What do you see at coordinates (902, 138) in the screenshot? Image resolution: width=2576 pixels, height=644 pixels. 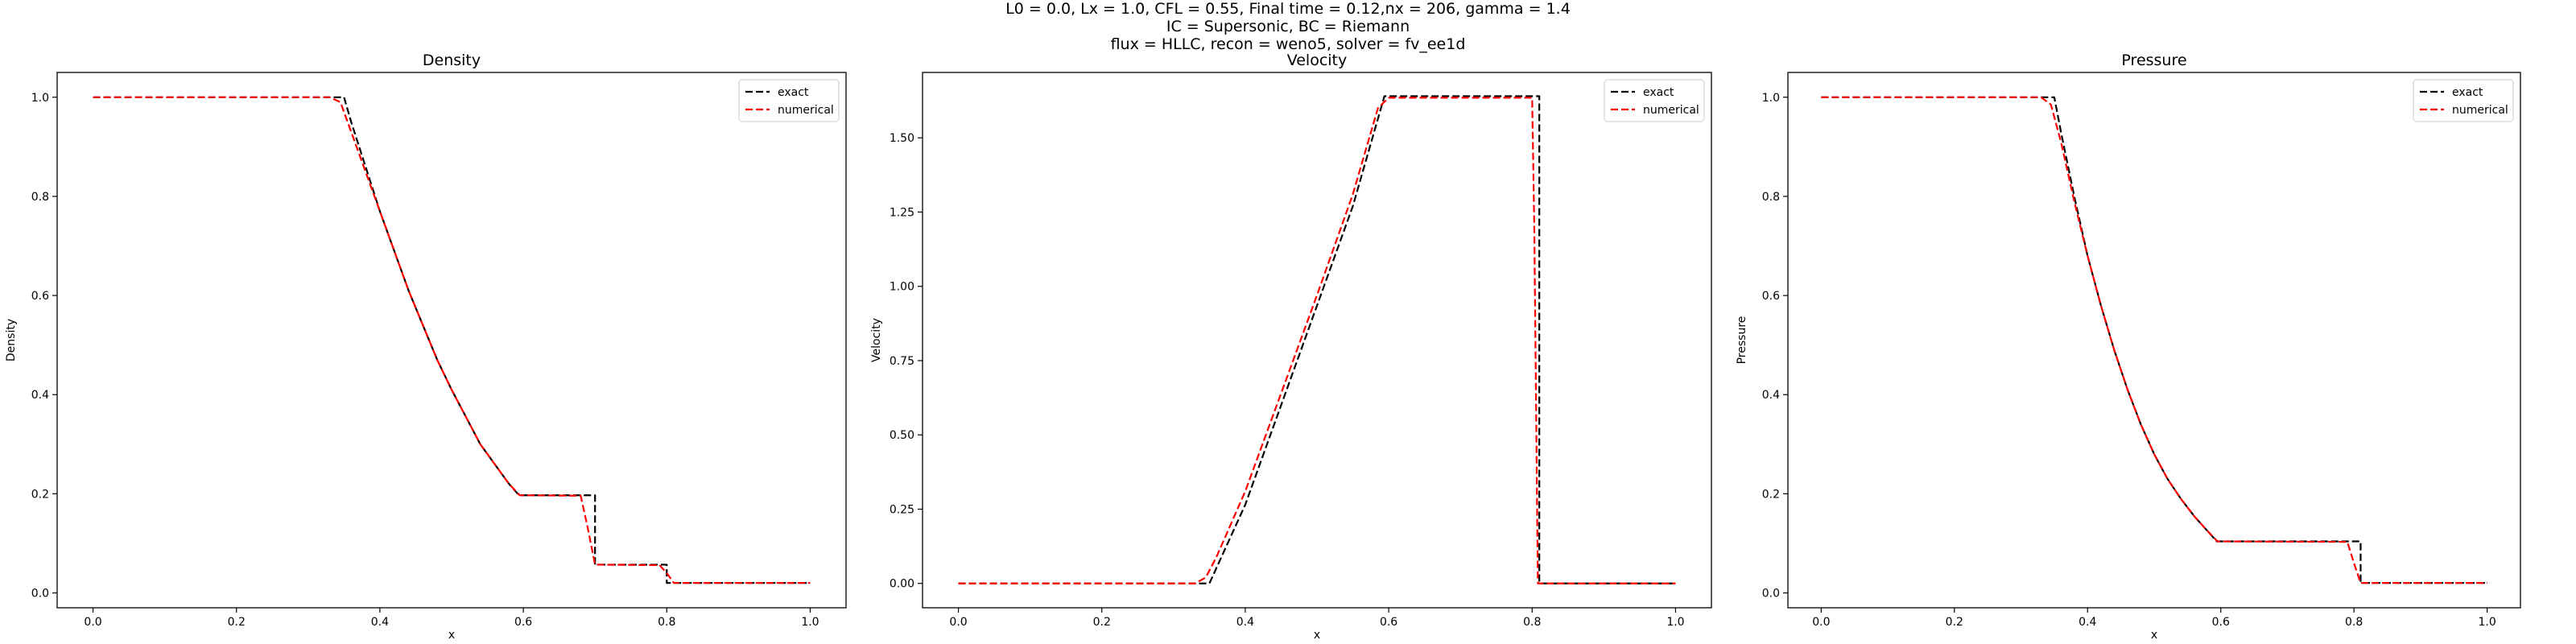 I see `y-tick-label: 1.50` at bounding box center [902, 138].